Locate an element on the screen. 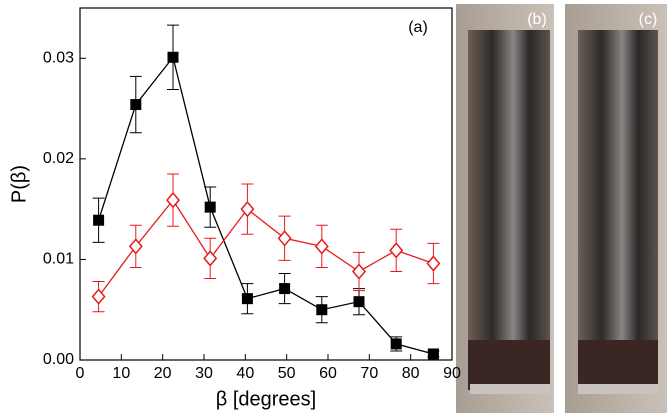 Image resolution: width=667 pixels, height=413 pixels. y-tick-label: 0.02 is located at coordinates (58, 158).